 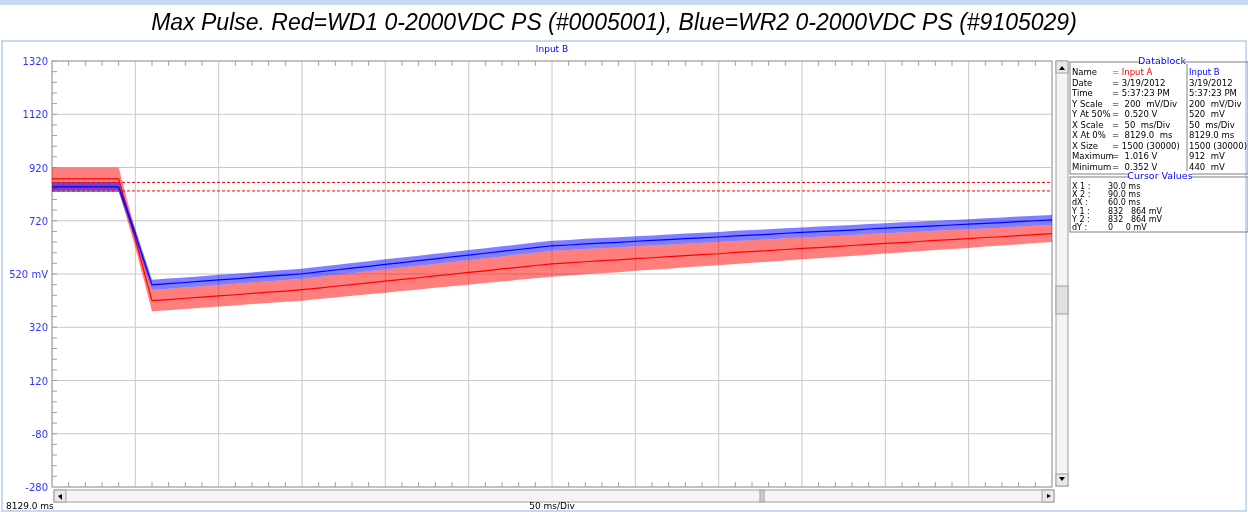 I want to click on text: = 5:37:23 PM, so click(x=1141, y=93).